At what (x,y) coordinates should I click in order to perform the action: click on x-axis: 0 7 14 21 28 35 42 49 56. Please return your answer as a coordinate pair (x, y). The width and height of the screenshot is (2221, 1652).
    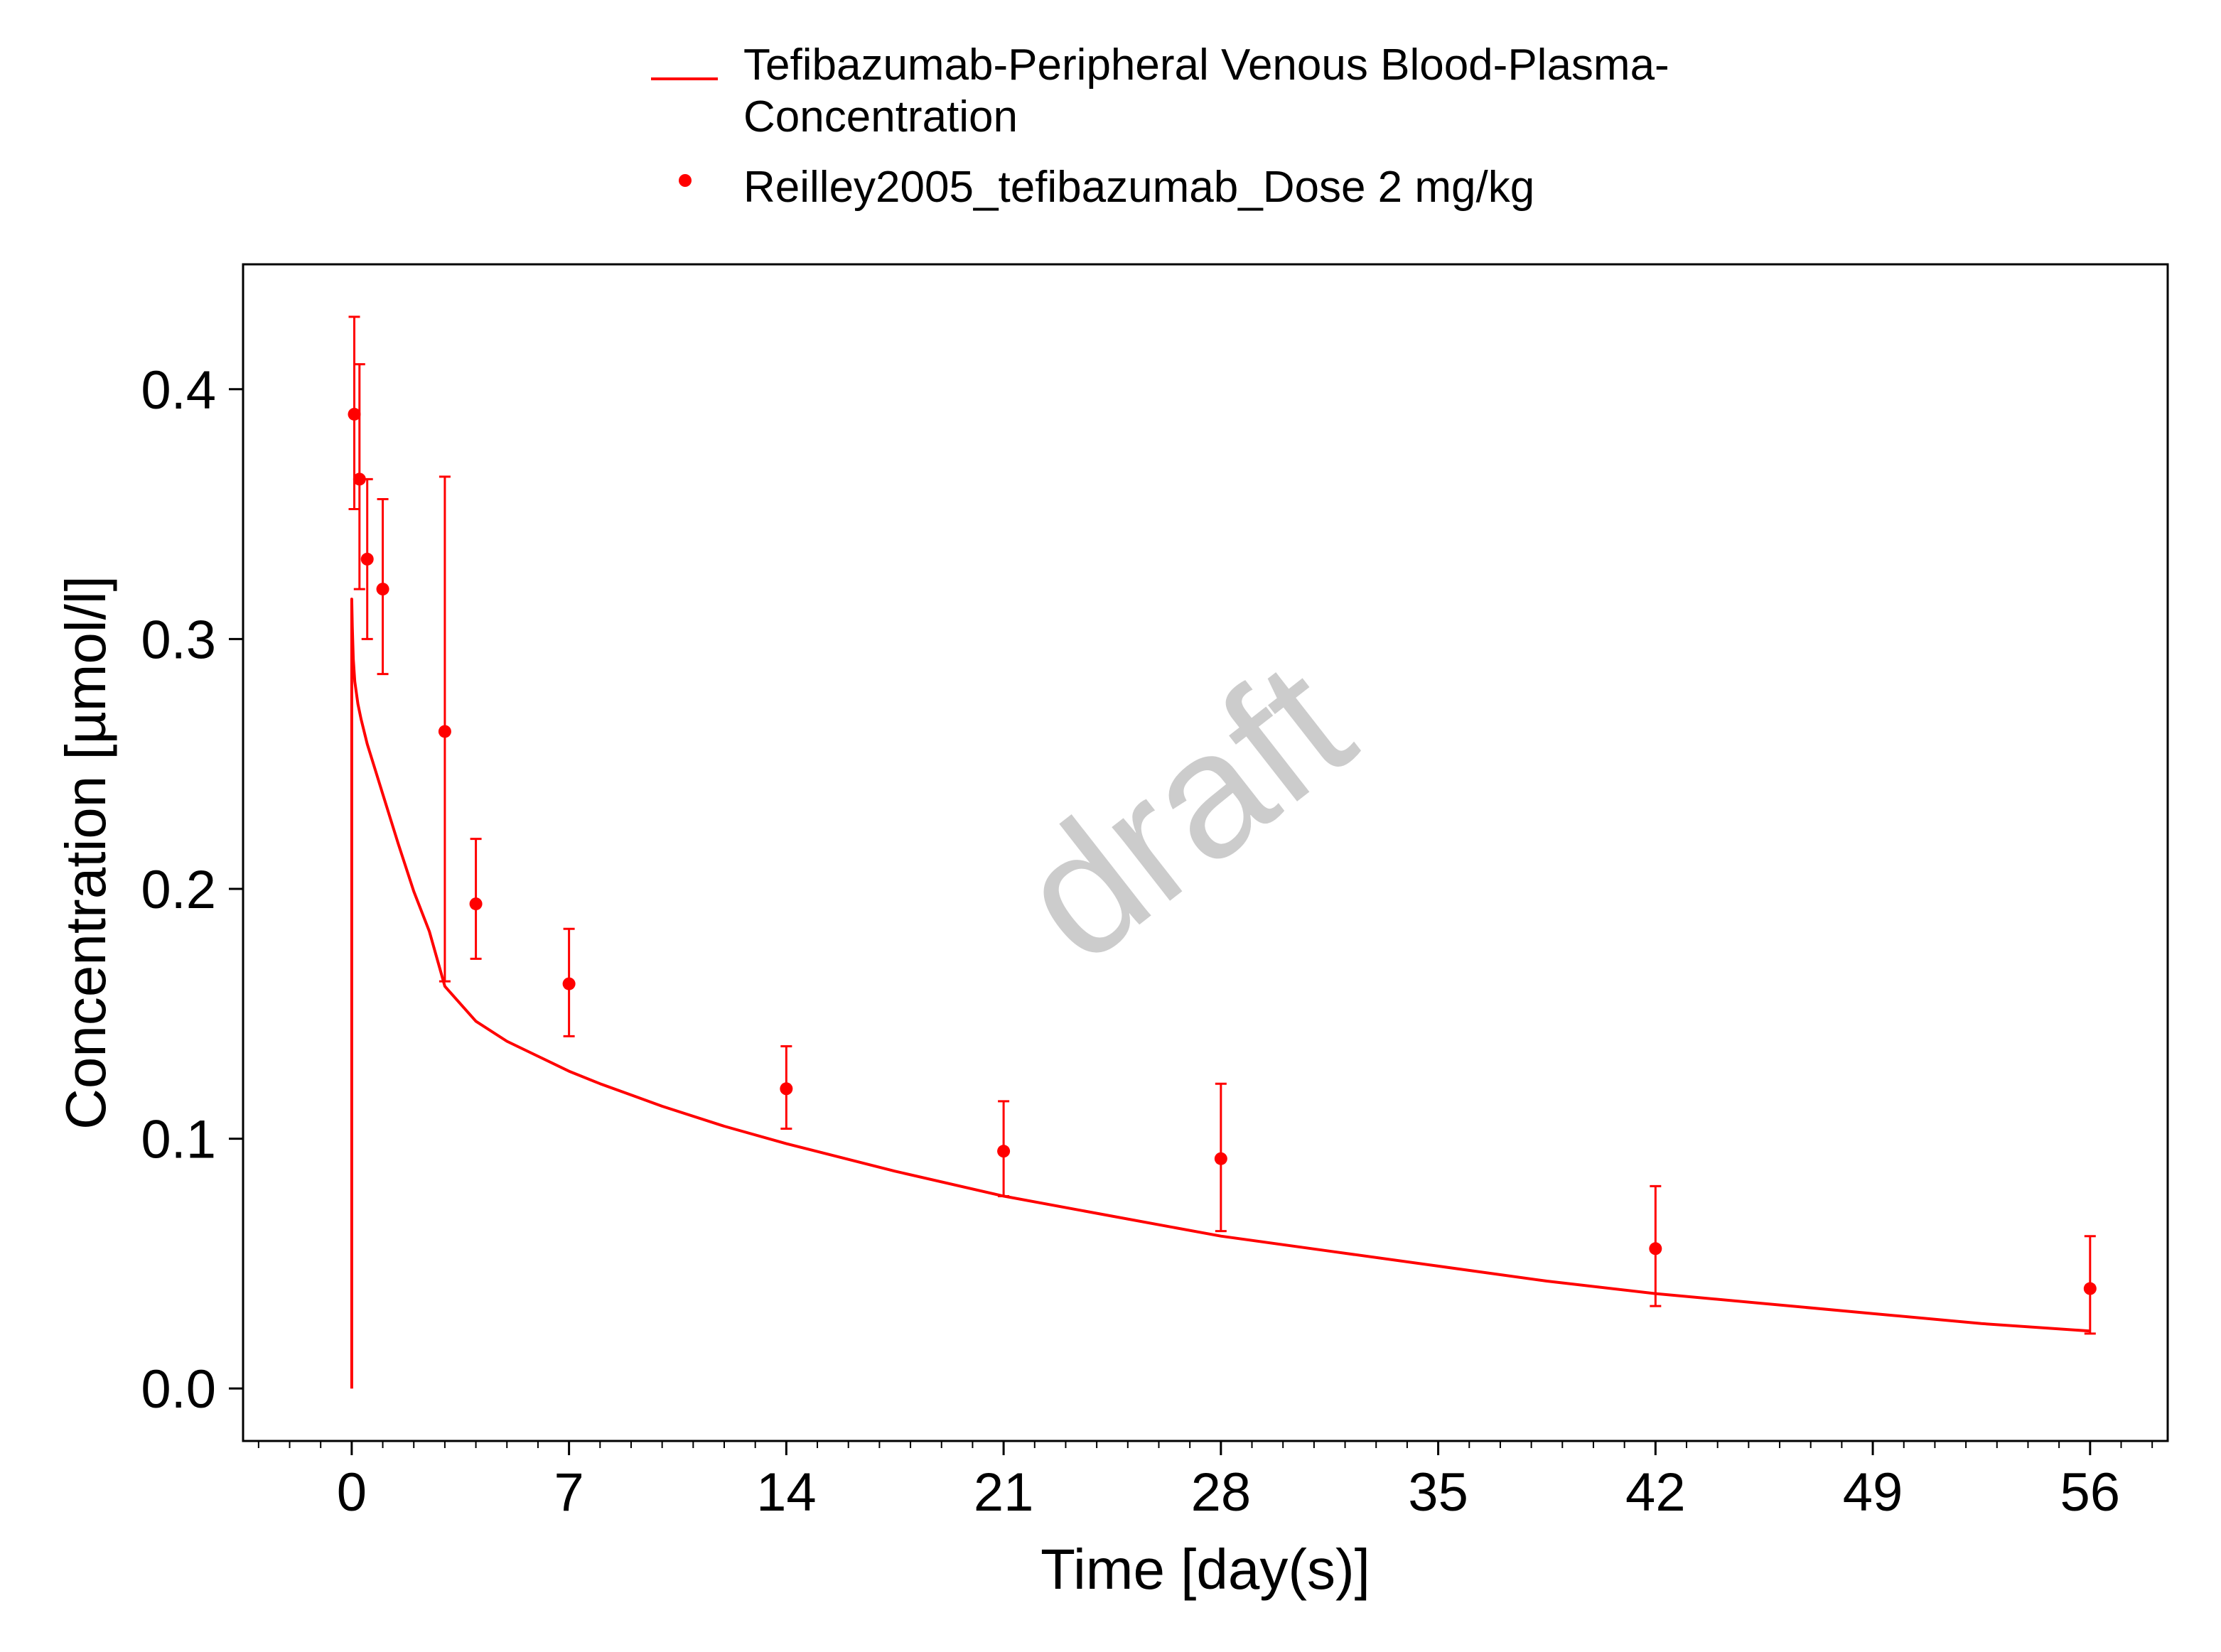
    Looking at the image, I should click on (1205, 1482).